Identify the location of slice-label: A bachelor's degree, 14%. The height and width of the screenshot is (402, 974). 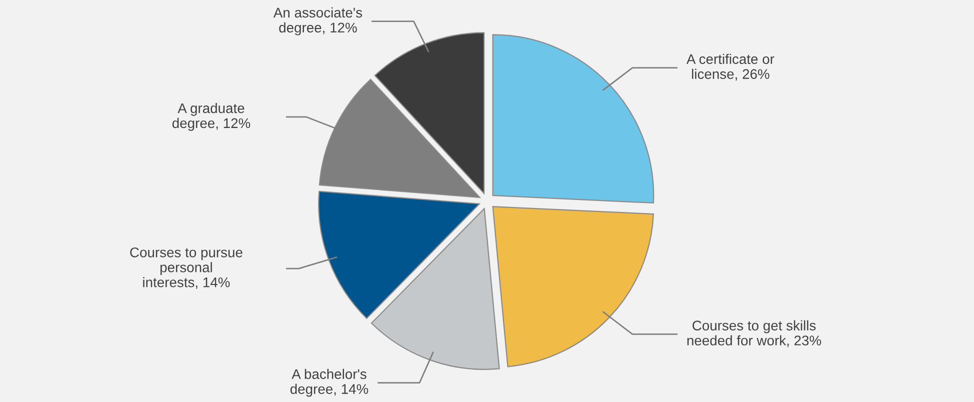
(329, 382).